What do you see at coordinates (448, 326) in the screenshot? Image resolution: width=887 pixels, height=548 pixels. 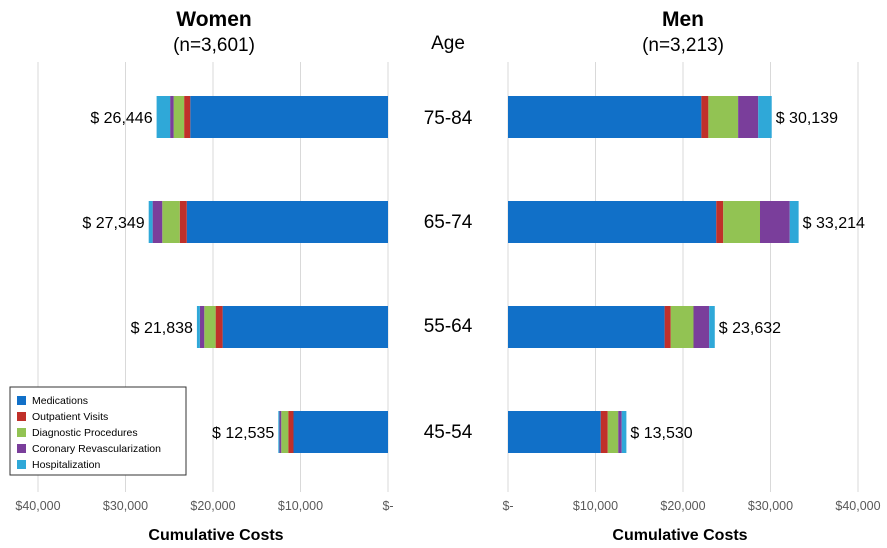 I see `age-label-55-64: 55-64` at bounding box center [448, 326].